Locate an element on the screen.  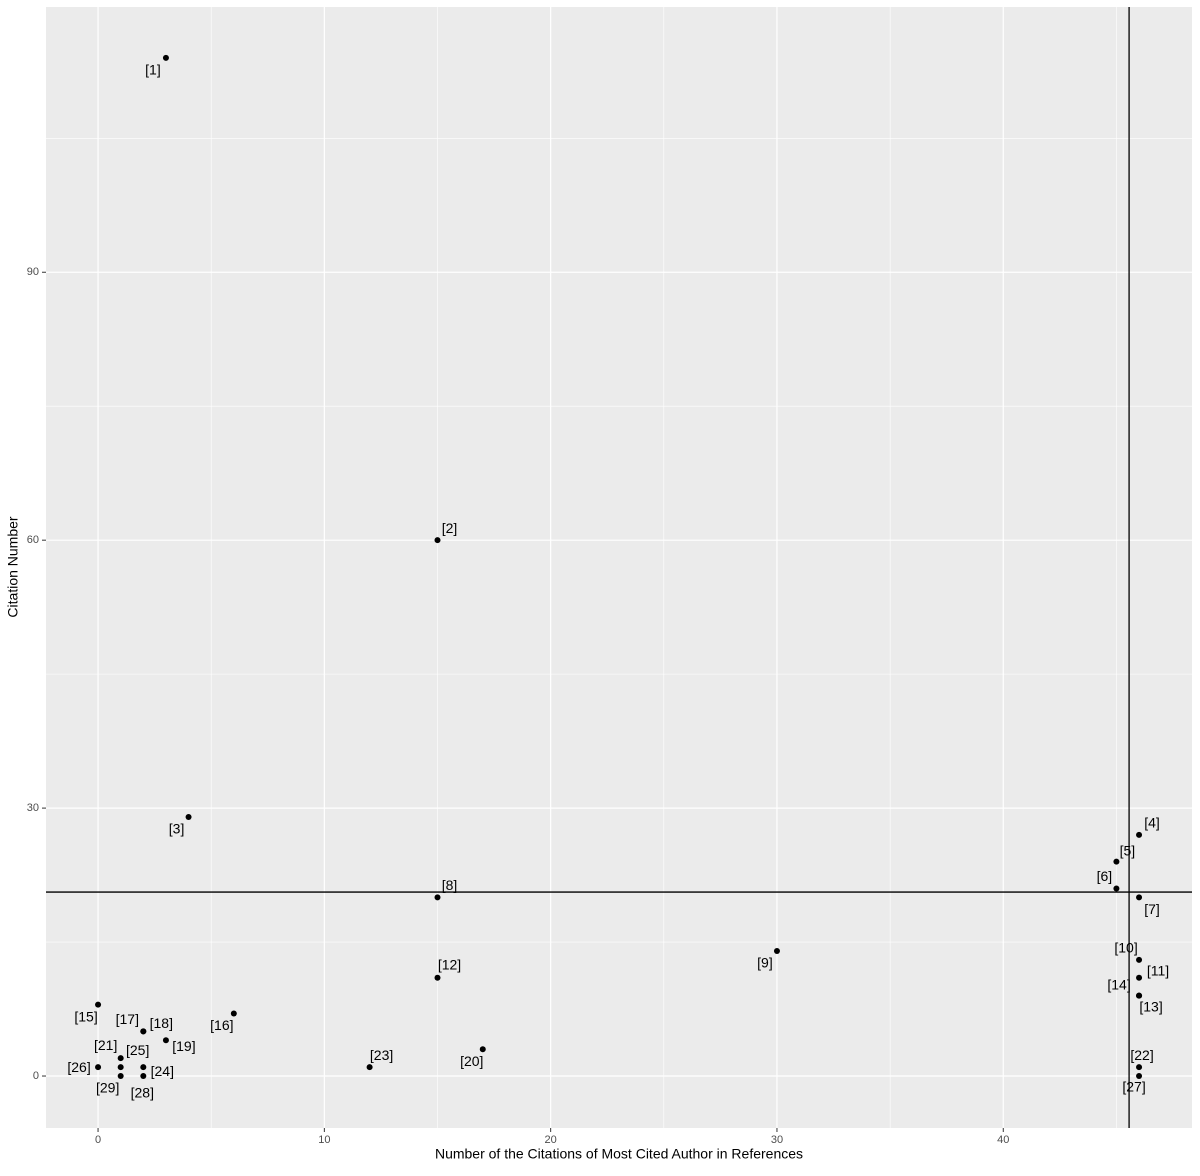
point-label: [1] is located at coordinates (153, 70).